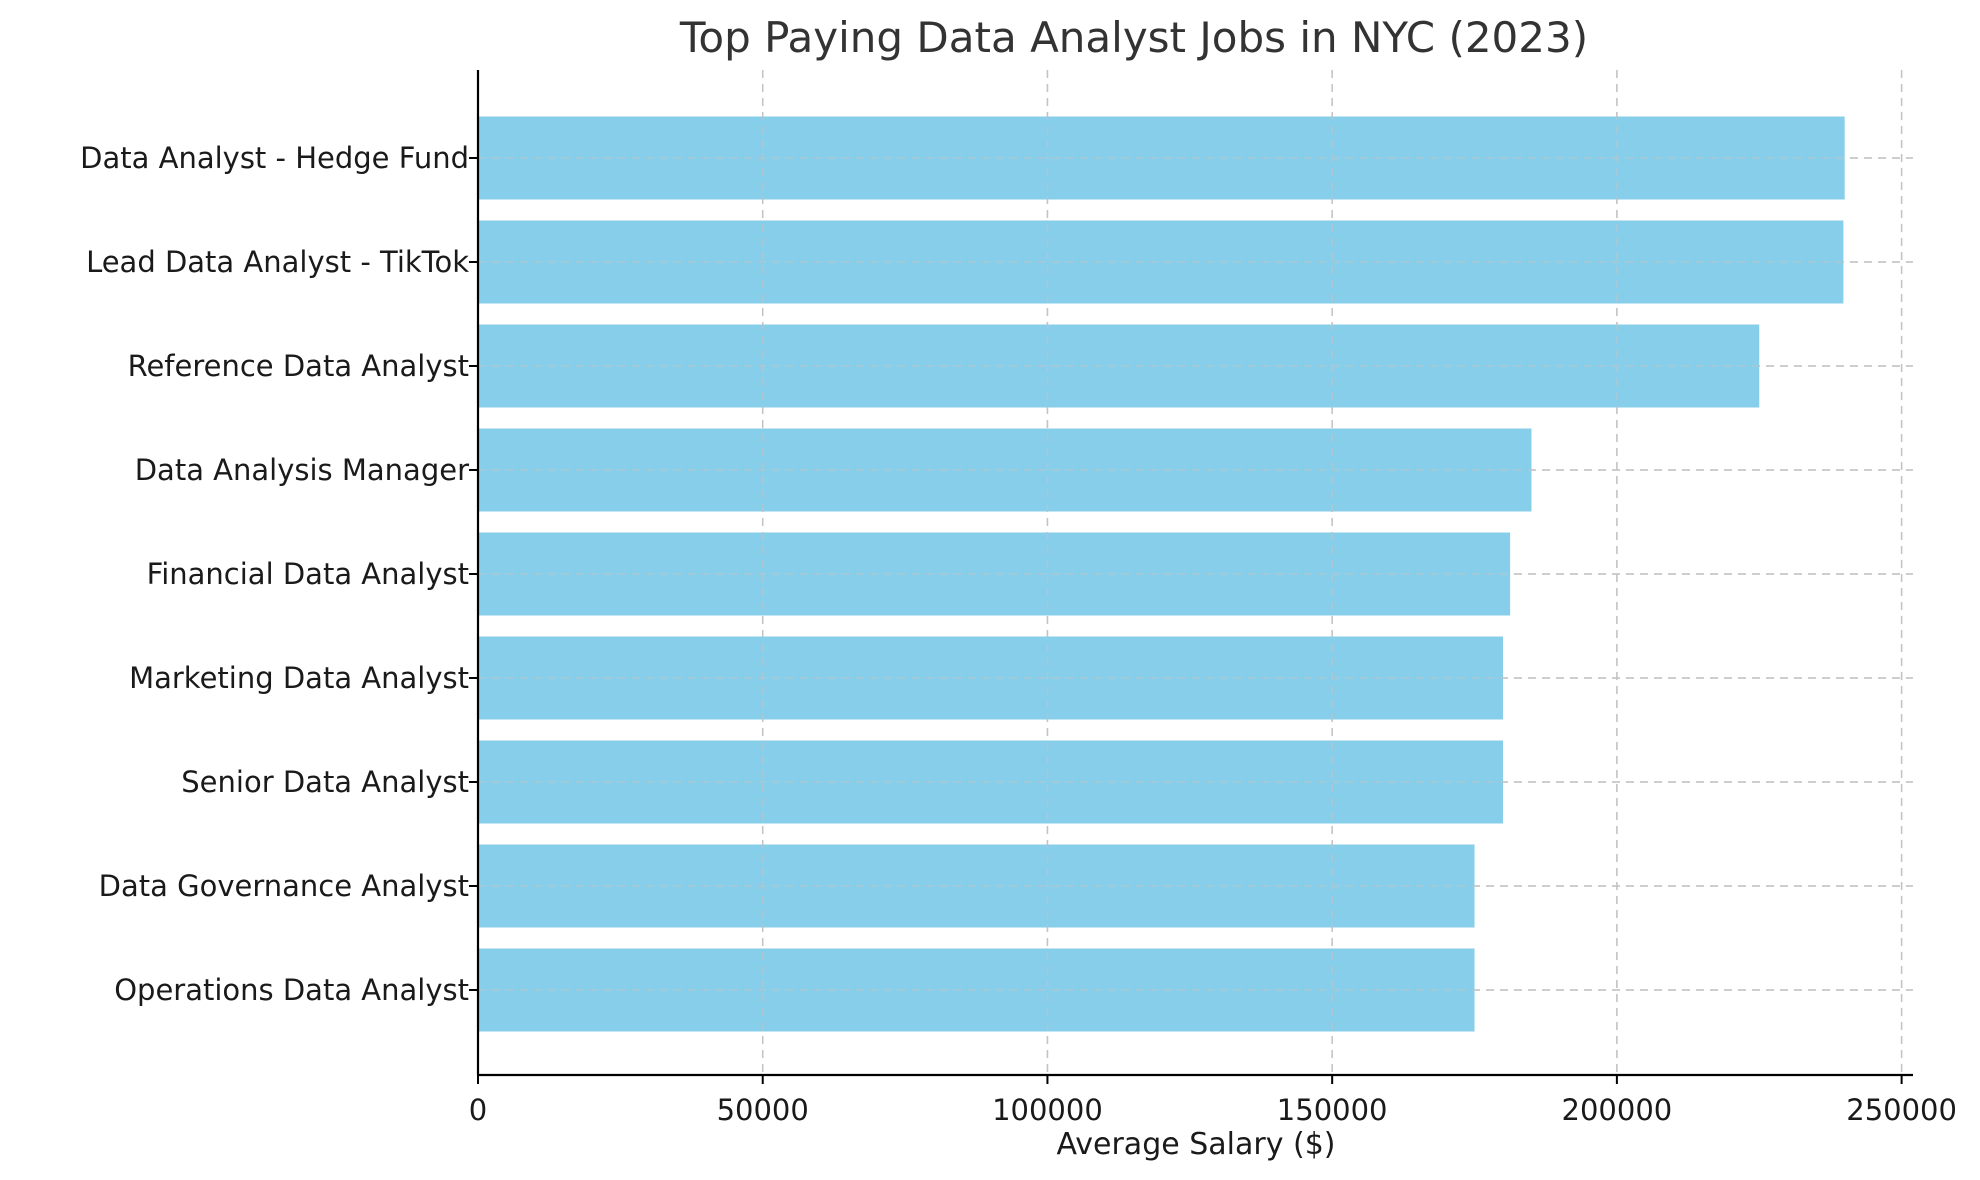 This screenshot has width=1980, height=1180. What do you see at coordinates (291, 990) in the screenshot?
I see `y-tick-label: Operations Data Analyst` at bounding box center [291, 990].